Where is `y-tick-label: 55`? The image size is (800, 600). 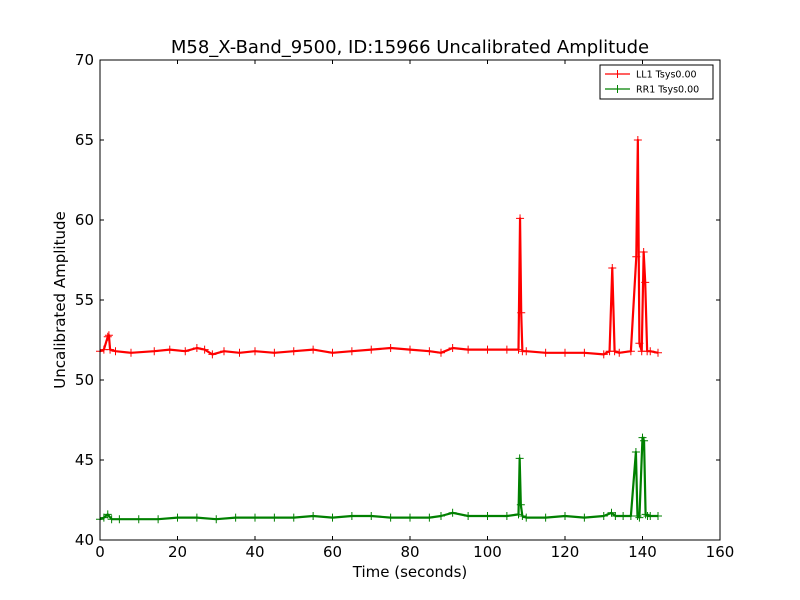
y-tick-label: 55 is located at coordinates (84, 300).